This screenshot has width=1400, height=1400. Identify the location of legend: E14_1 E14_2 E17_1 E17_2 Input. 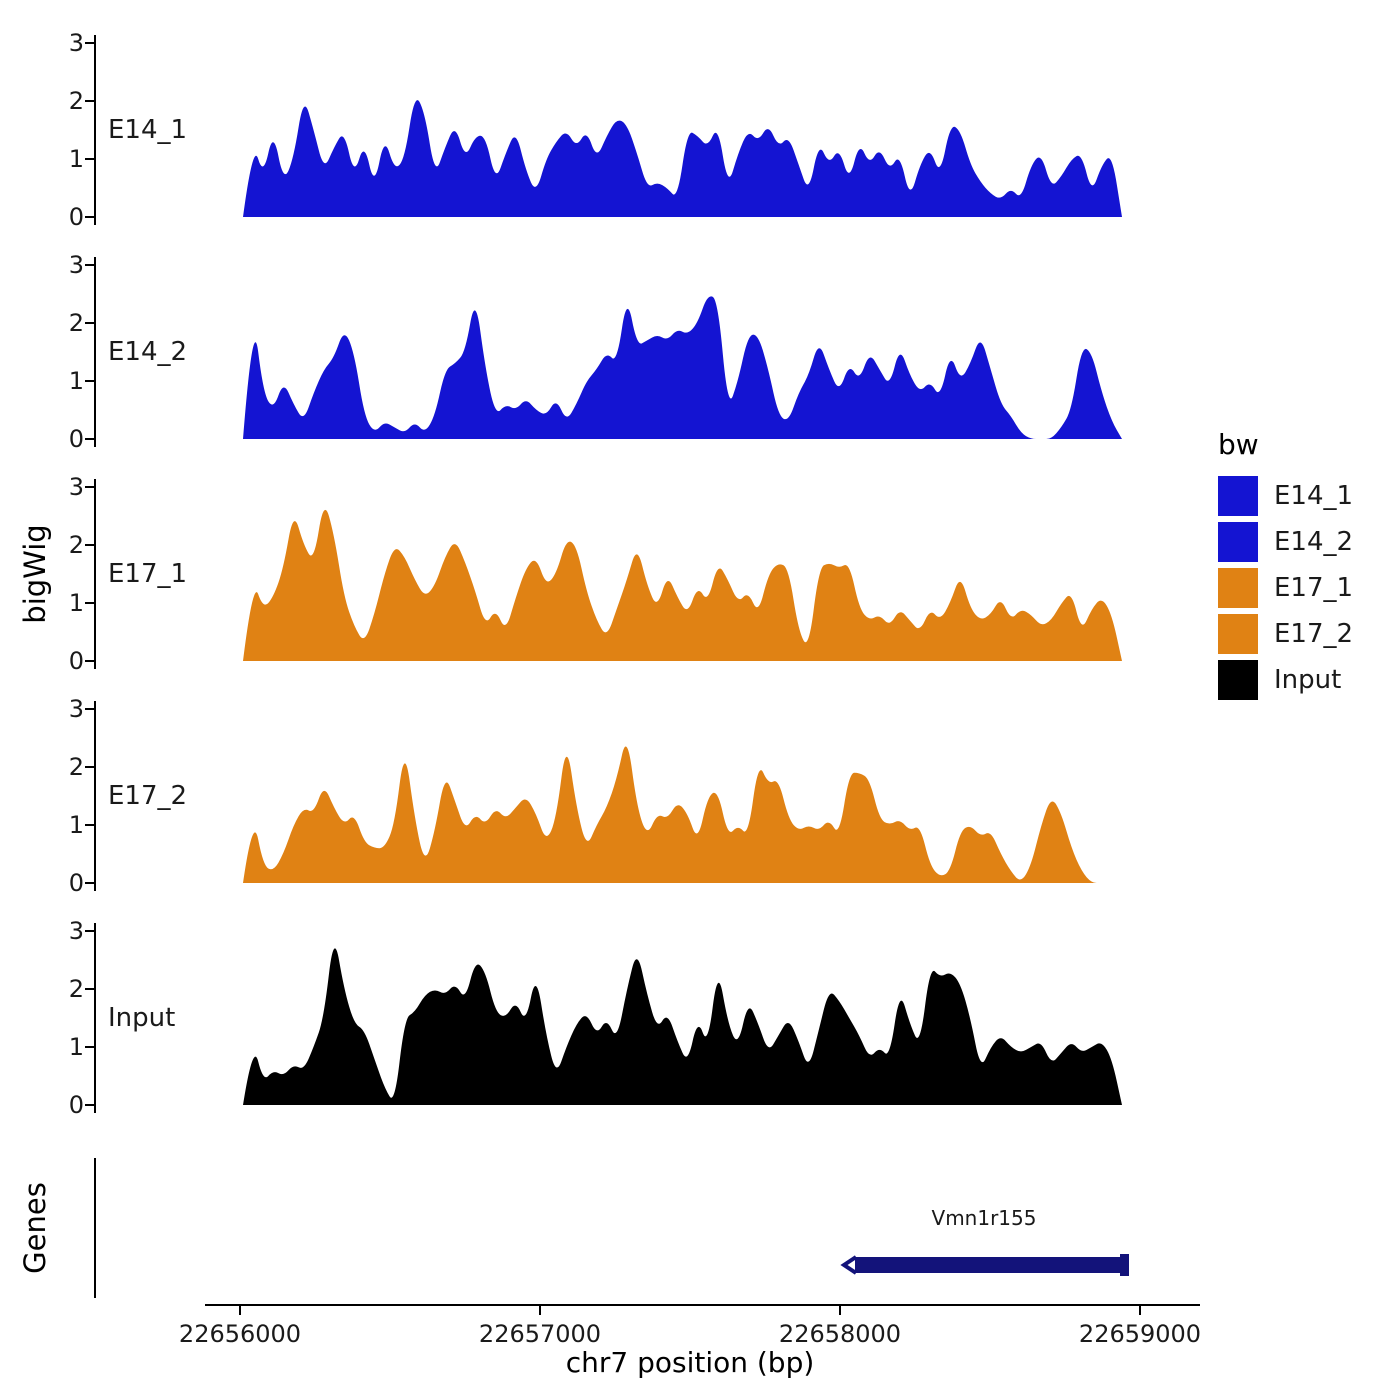
(1285, 591).